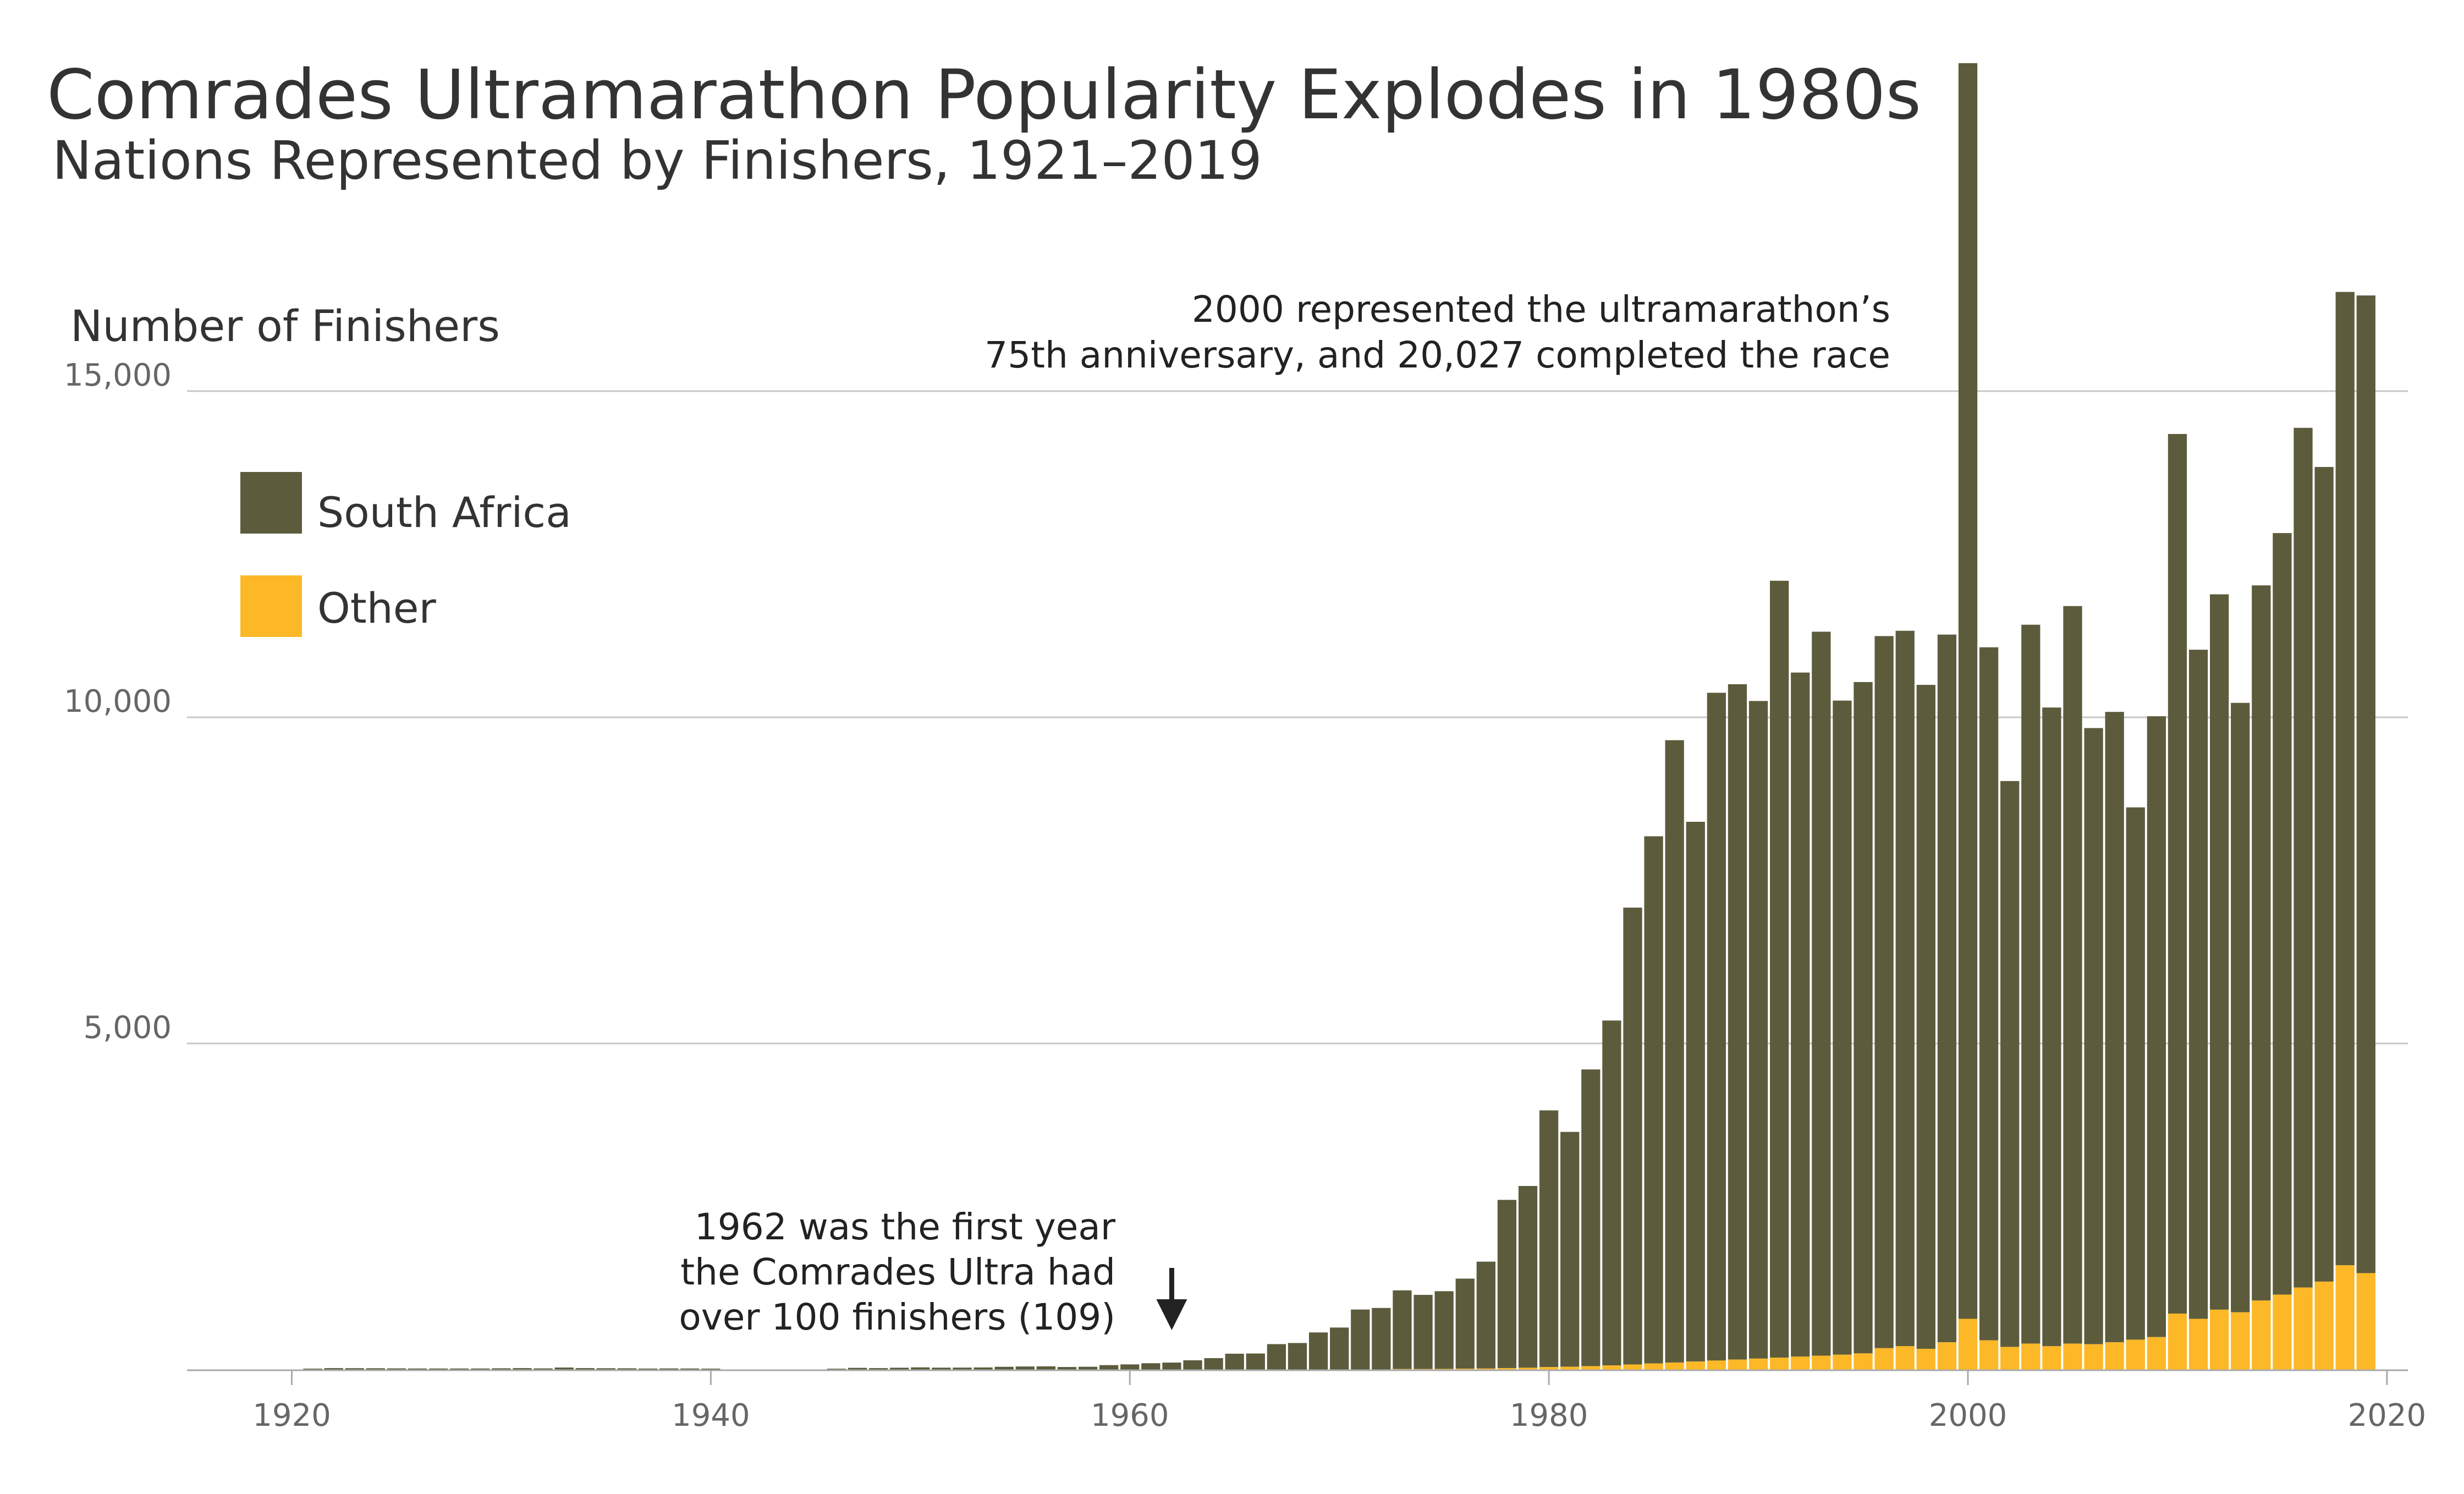 This screenshot has height=1494, width=2464. What do you see at coordinates (118, 702) in the screenshot?
I see `y-tick-label: 10,000` at bounding box center [118, 702].